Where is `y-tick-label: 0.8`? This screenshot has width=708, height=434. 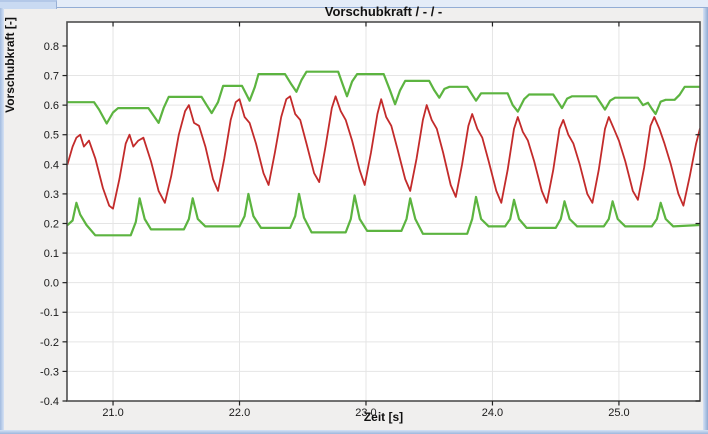
y-tick-label: 0.8 is located at coordinates (51, 47).